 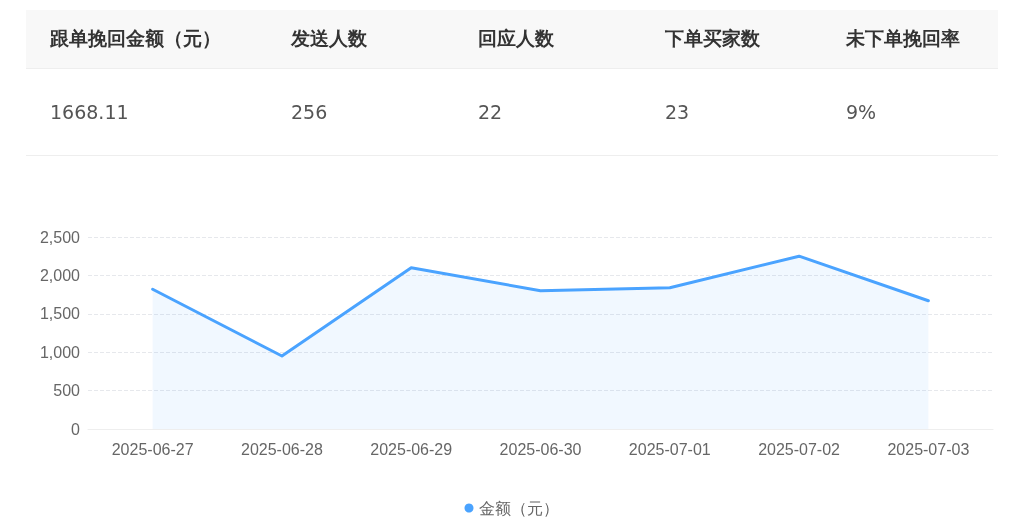 What do you see at coordinates (928, 449) in the screenshot?
I see `x-tick-label: 2025-07-03` at bounding box center [928, 449].